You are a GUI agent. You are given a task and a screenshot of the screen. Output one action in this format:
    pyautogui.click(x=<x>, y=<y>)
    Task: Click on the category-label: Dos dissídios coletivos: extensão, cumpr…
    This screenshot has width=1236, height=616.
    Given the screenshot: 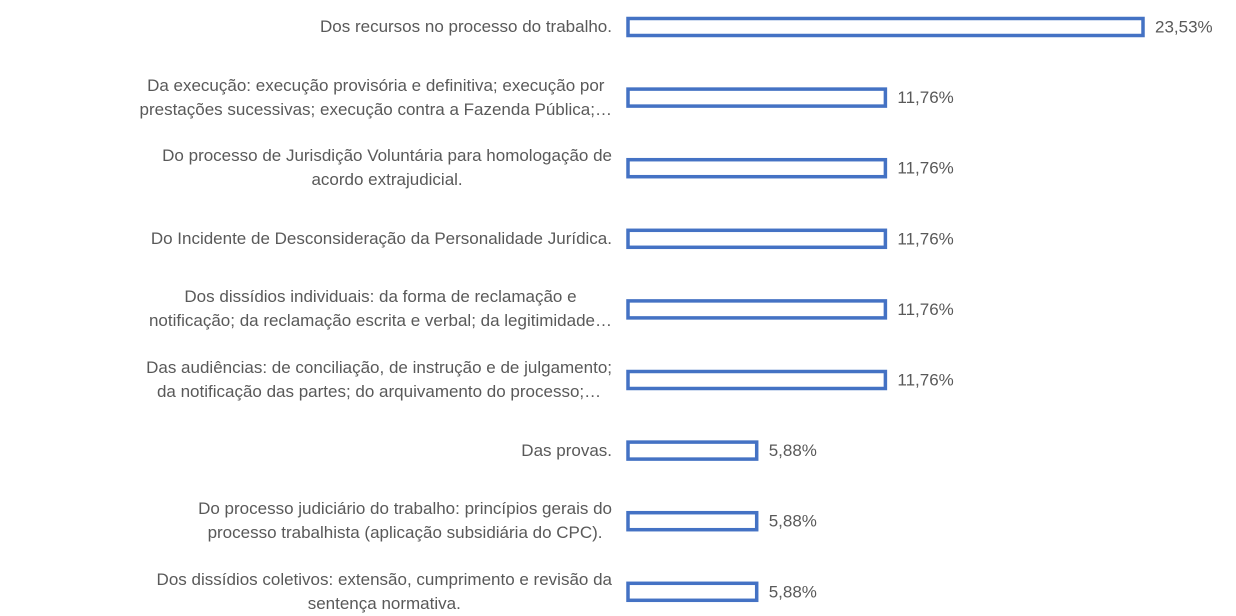 What is the action you would take?
    pyautogui.click(x=384, y=591)
    